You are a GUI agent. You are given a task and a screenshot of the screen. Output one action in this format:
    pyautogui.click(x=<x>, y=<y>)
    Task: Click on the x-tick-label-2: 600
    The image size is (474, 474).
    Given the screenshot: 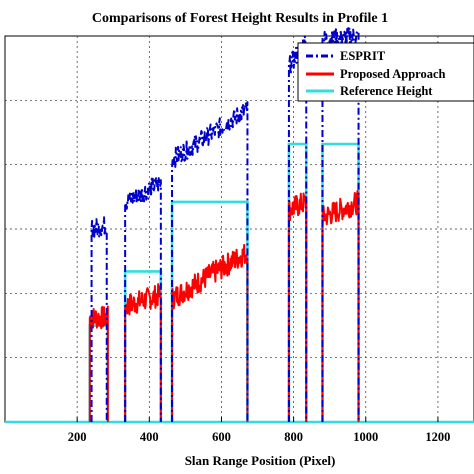 What is the action you would take?
    pyautogui.click(x=221, y=437)
    